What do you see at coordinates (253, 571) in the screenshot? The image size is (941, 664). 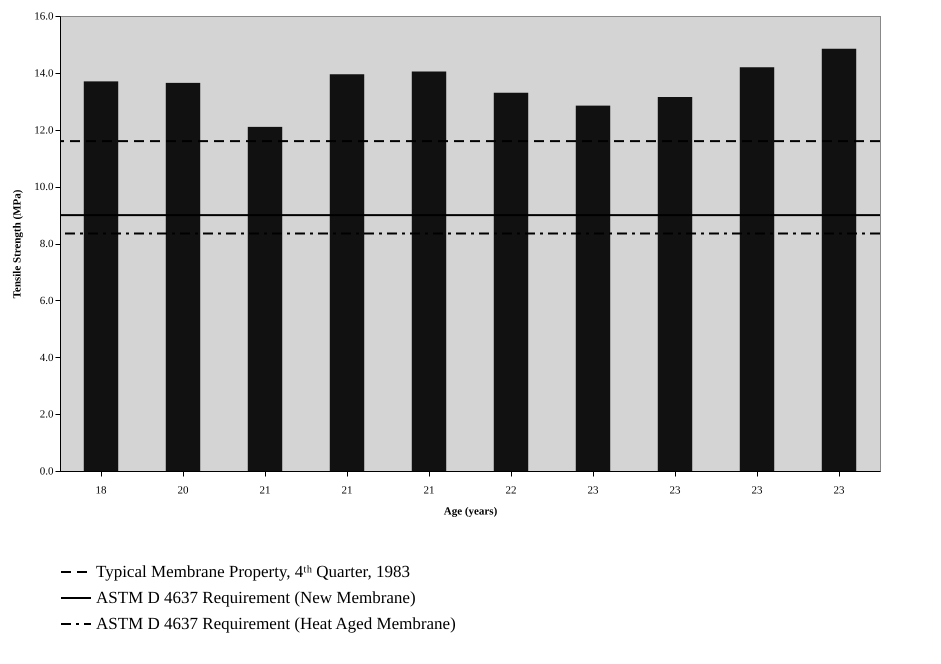 I see `legend-label: Typical Membrane Property, 4ᵗʰ Quarter, 1983` at bounding box center [253, 571].